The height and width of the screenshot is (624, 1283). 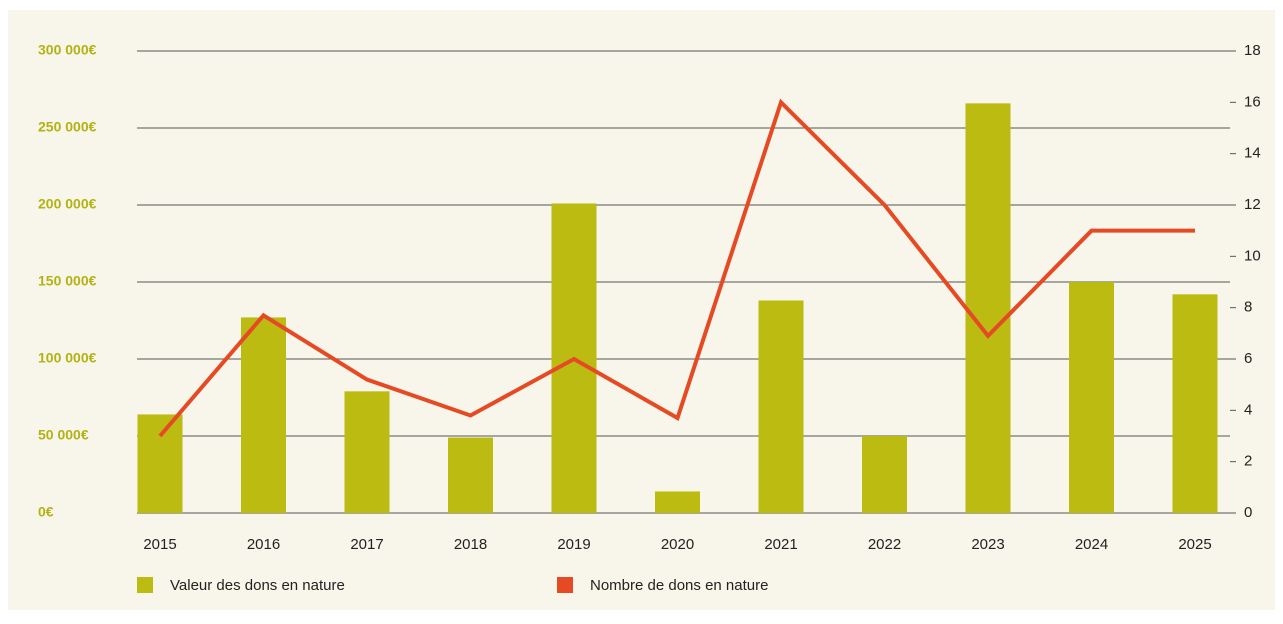 What do you see at coordinates (1248, 307) in the screenshot?
I see `y2-tick-label: 8` at bounding box center [1248, 307].